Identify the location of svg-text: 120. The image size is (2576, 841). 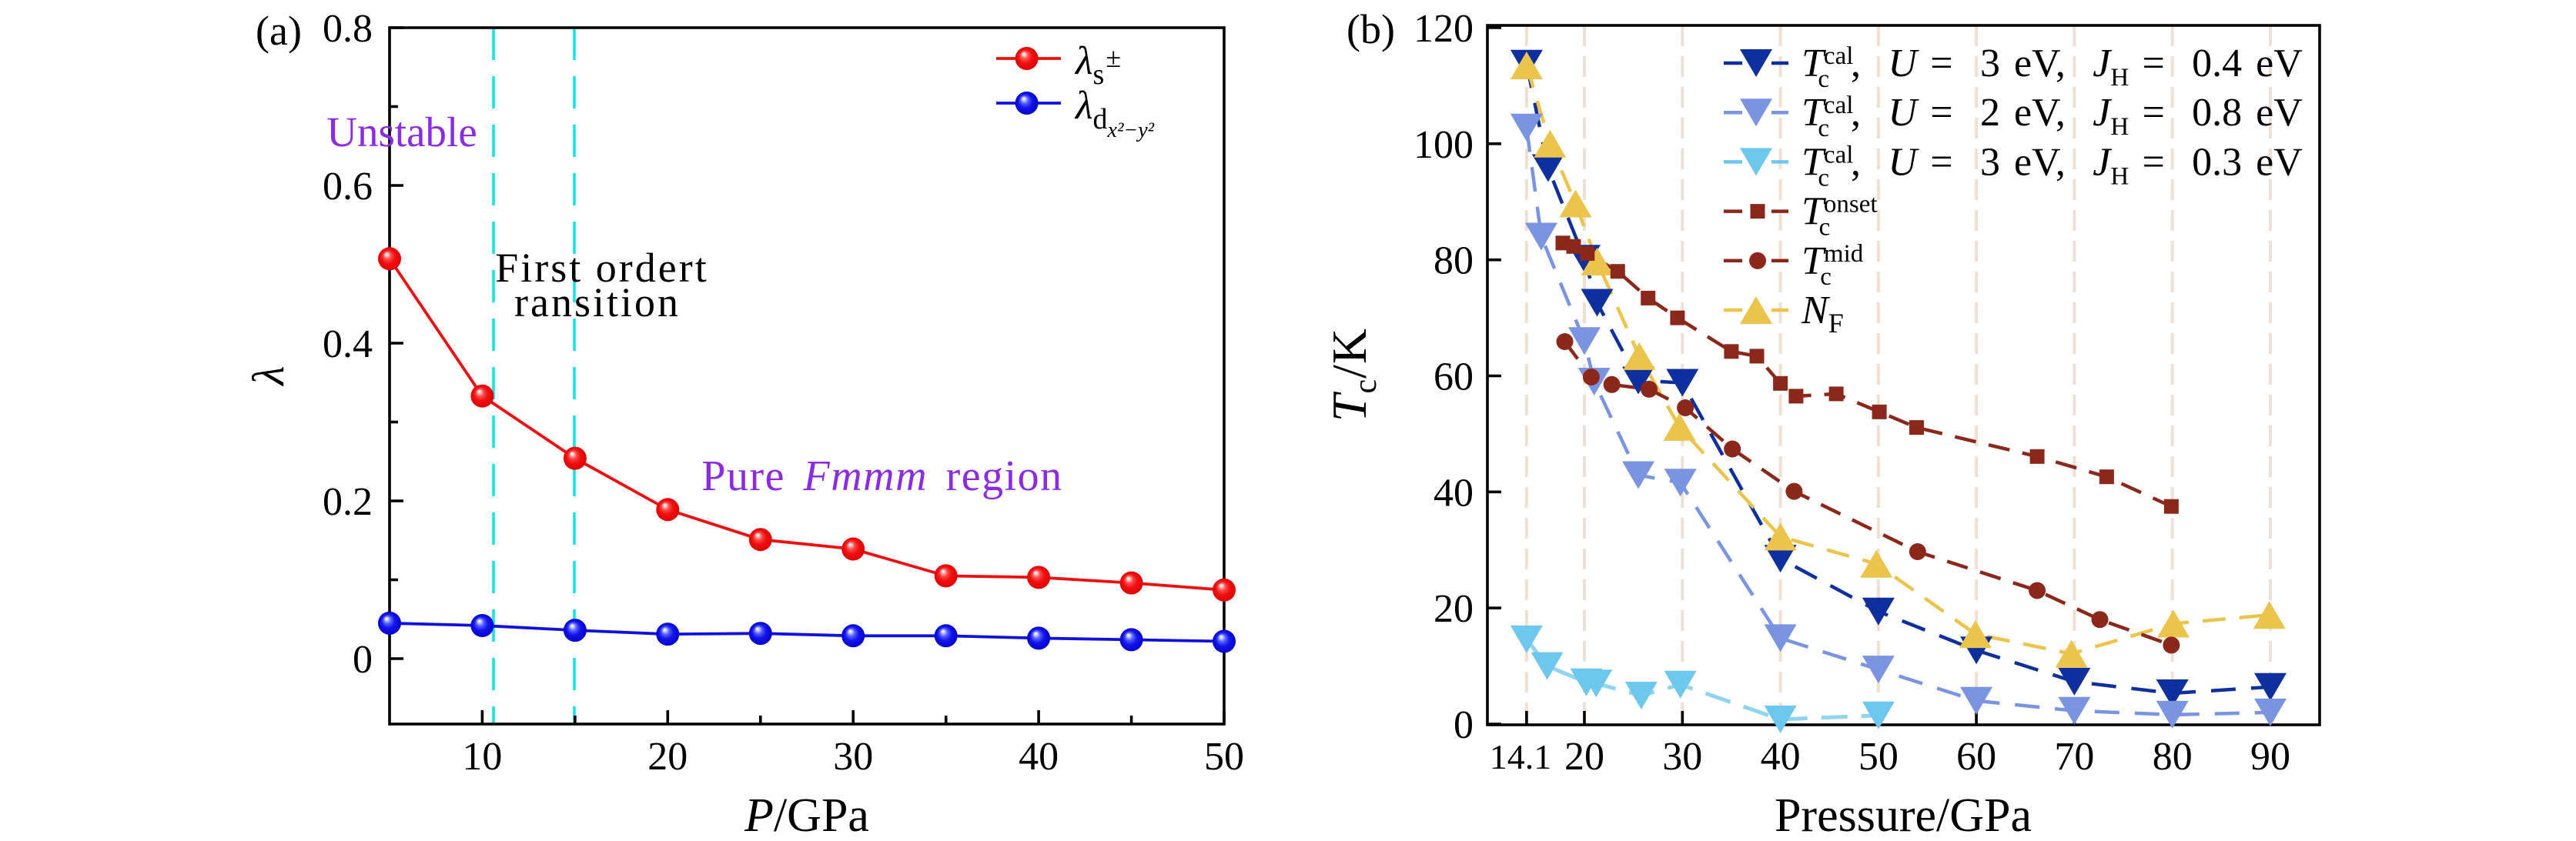
(1444, 29).